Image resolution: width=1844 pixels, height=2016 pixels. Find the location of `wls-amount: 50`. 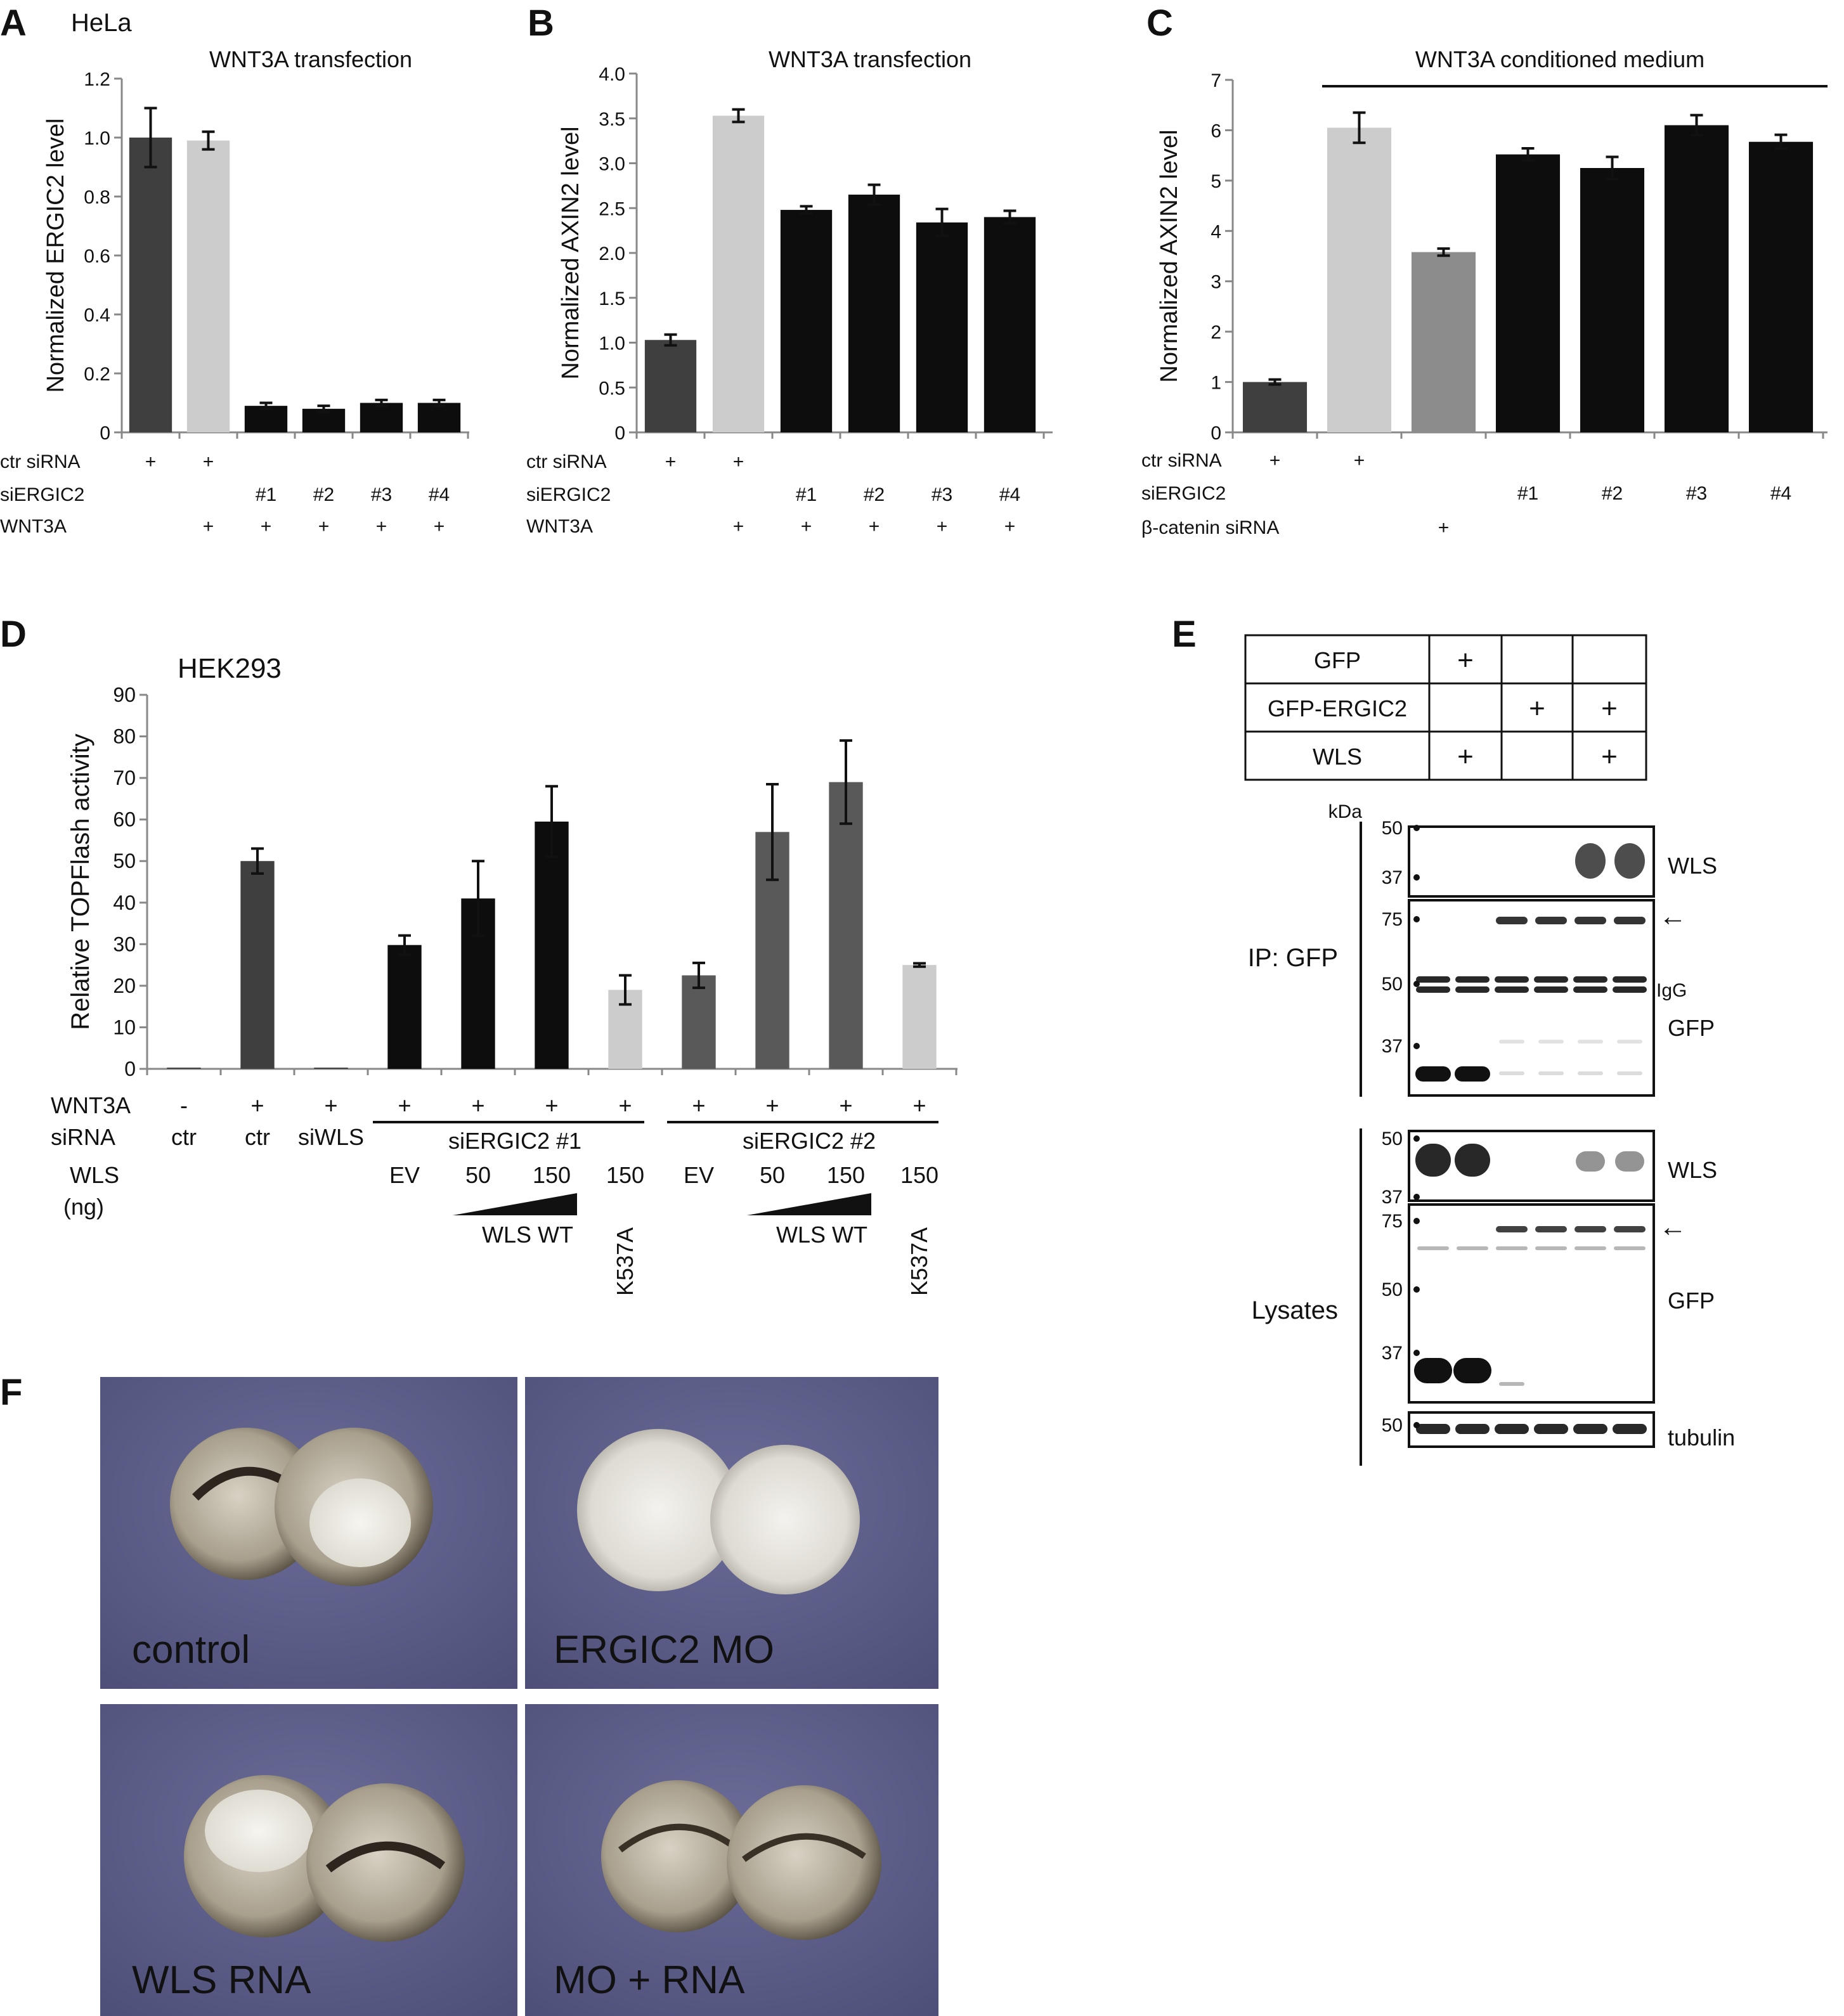

wls-amount: 50 is located at coordinates (772, 1175).